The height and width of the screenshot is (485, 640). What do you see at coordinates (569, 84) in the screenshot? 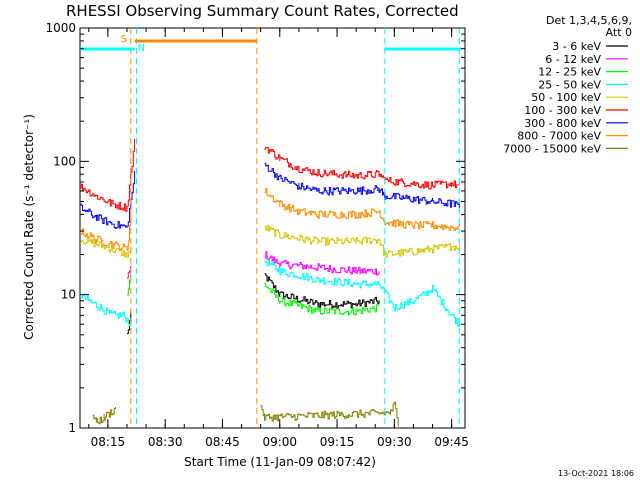
I see `legend-entry-label: 25 - 50 keV` at bounding box center [569, 84].